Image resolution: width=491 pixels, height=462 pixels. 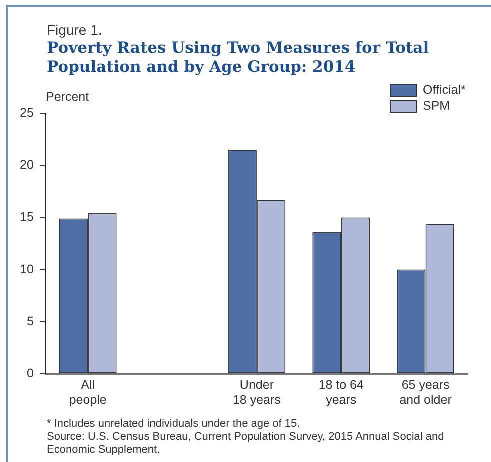 I want to click on text: * Includes unrelated individuals under the age of 15., so click(x=174, y=424).